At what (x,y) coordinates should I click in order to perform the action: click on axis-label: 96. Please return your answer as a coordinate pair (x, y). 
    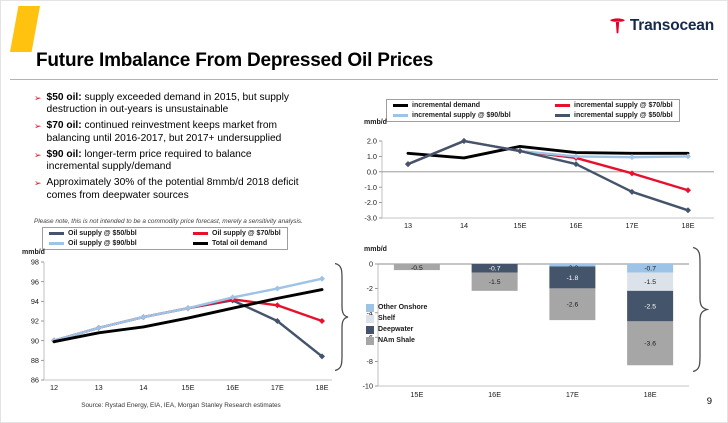
    Looking at the image, I should click on (35, 282).